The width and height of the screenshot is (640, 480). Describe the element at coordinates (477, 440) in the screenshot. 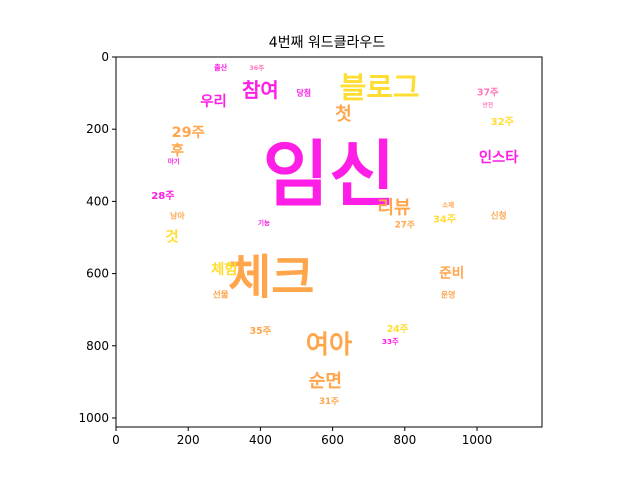

I see `x-tick-label-5: 1000` at that location.